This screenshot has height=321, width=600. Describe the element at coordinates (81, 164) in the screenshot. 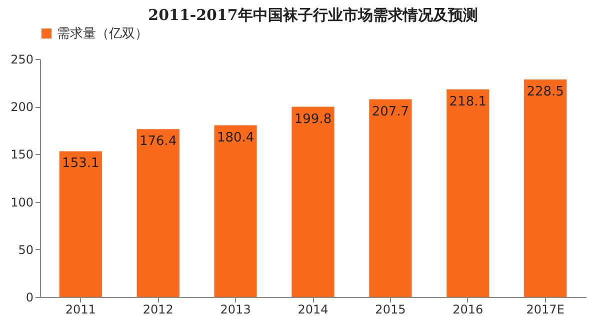

I see `data-label: 153.1` at that location.